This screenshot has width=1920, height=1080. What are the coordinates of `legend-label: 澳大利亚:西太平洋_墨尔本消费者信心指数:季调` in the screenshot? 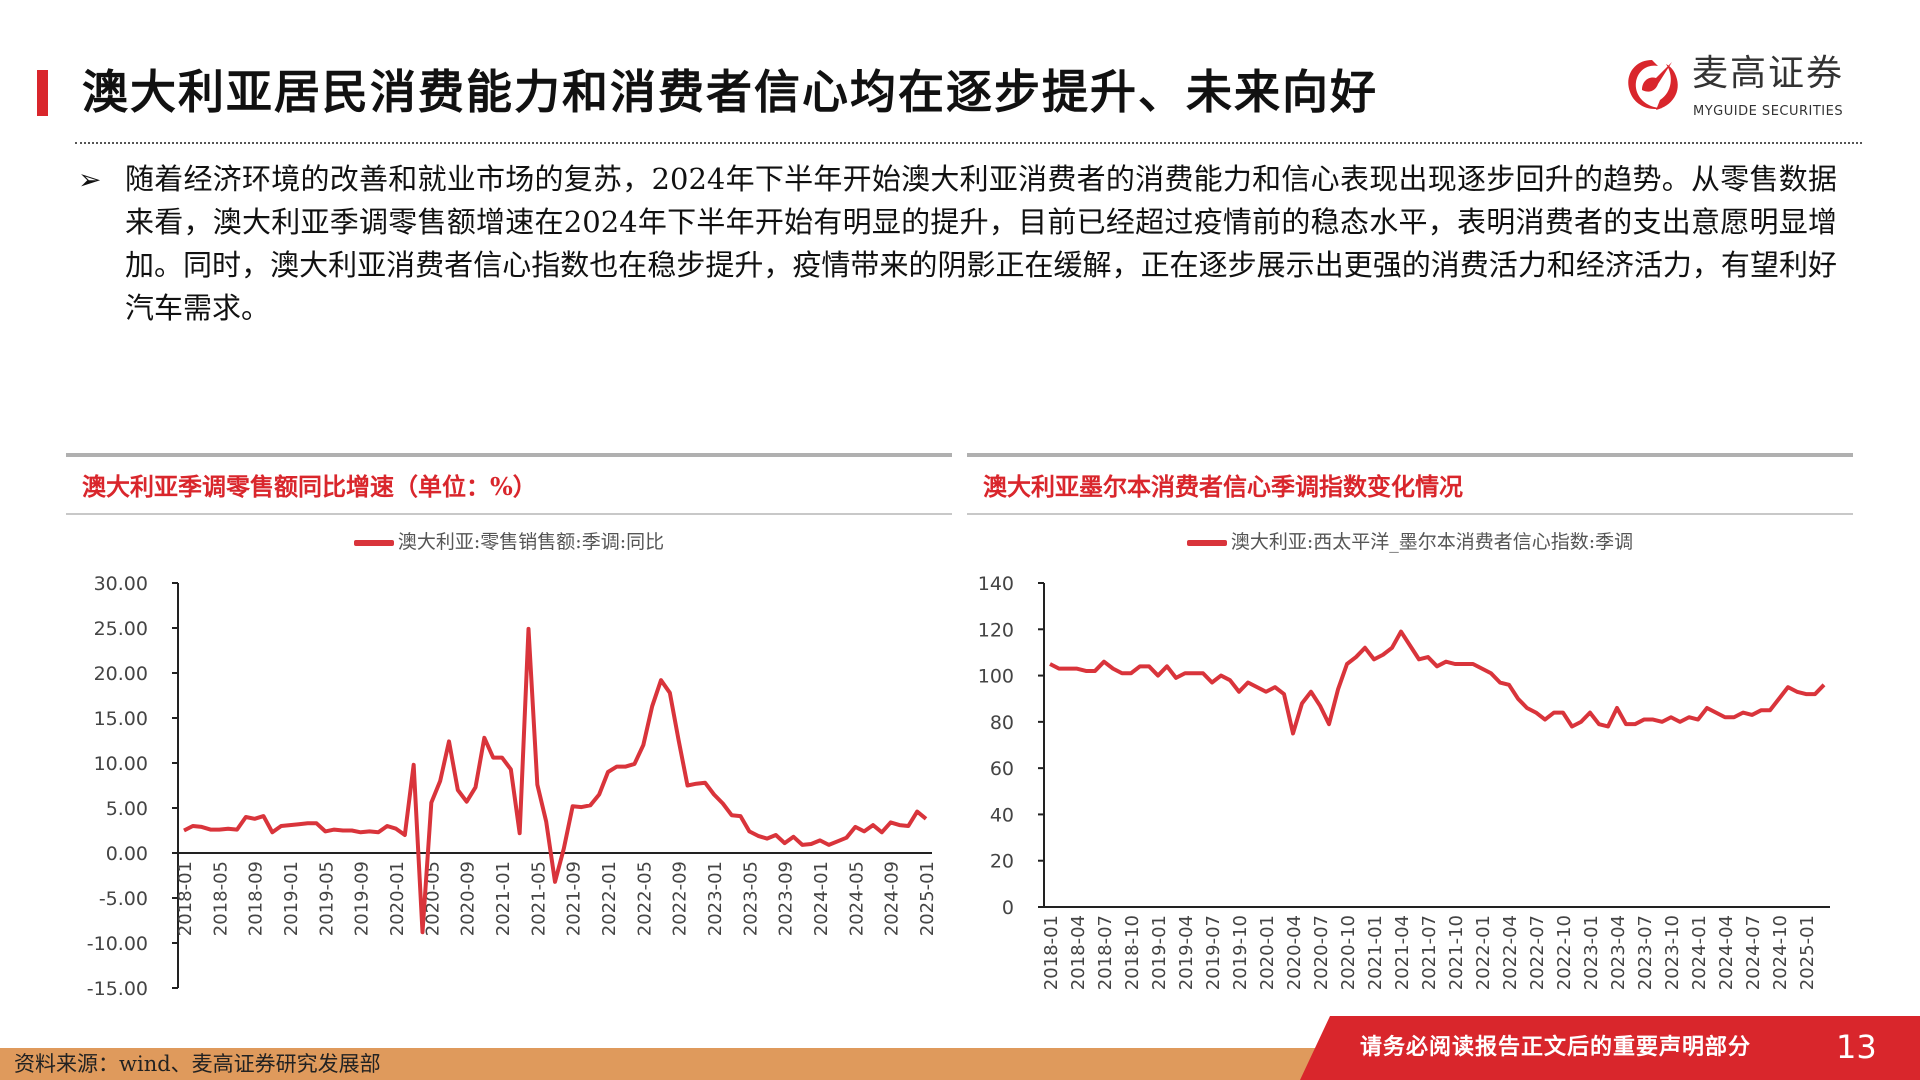 It's located at (1432, 542).